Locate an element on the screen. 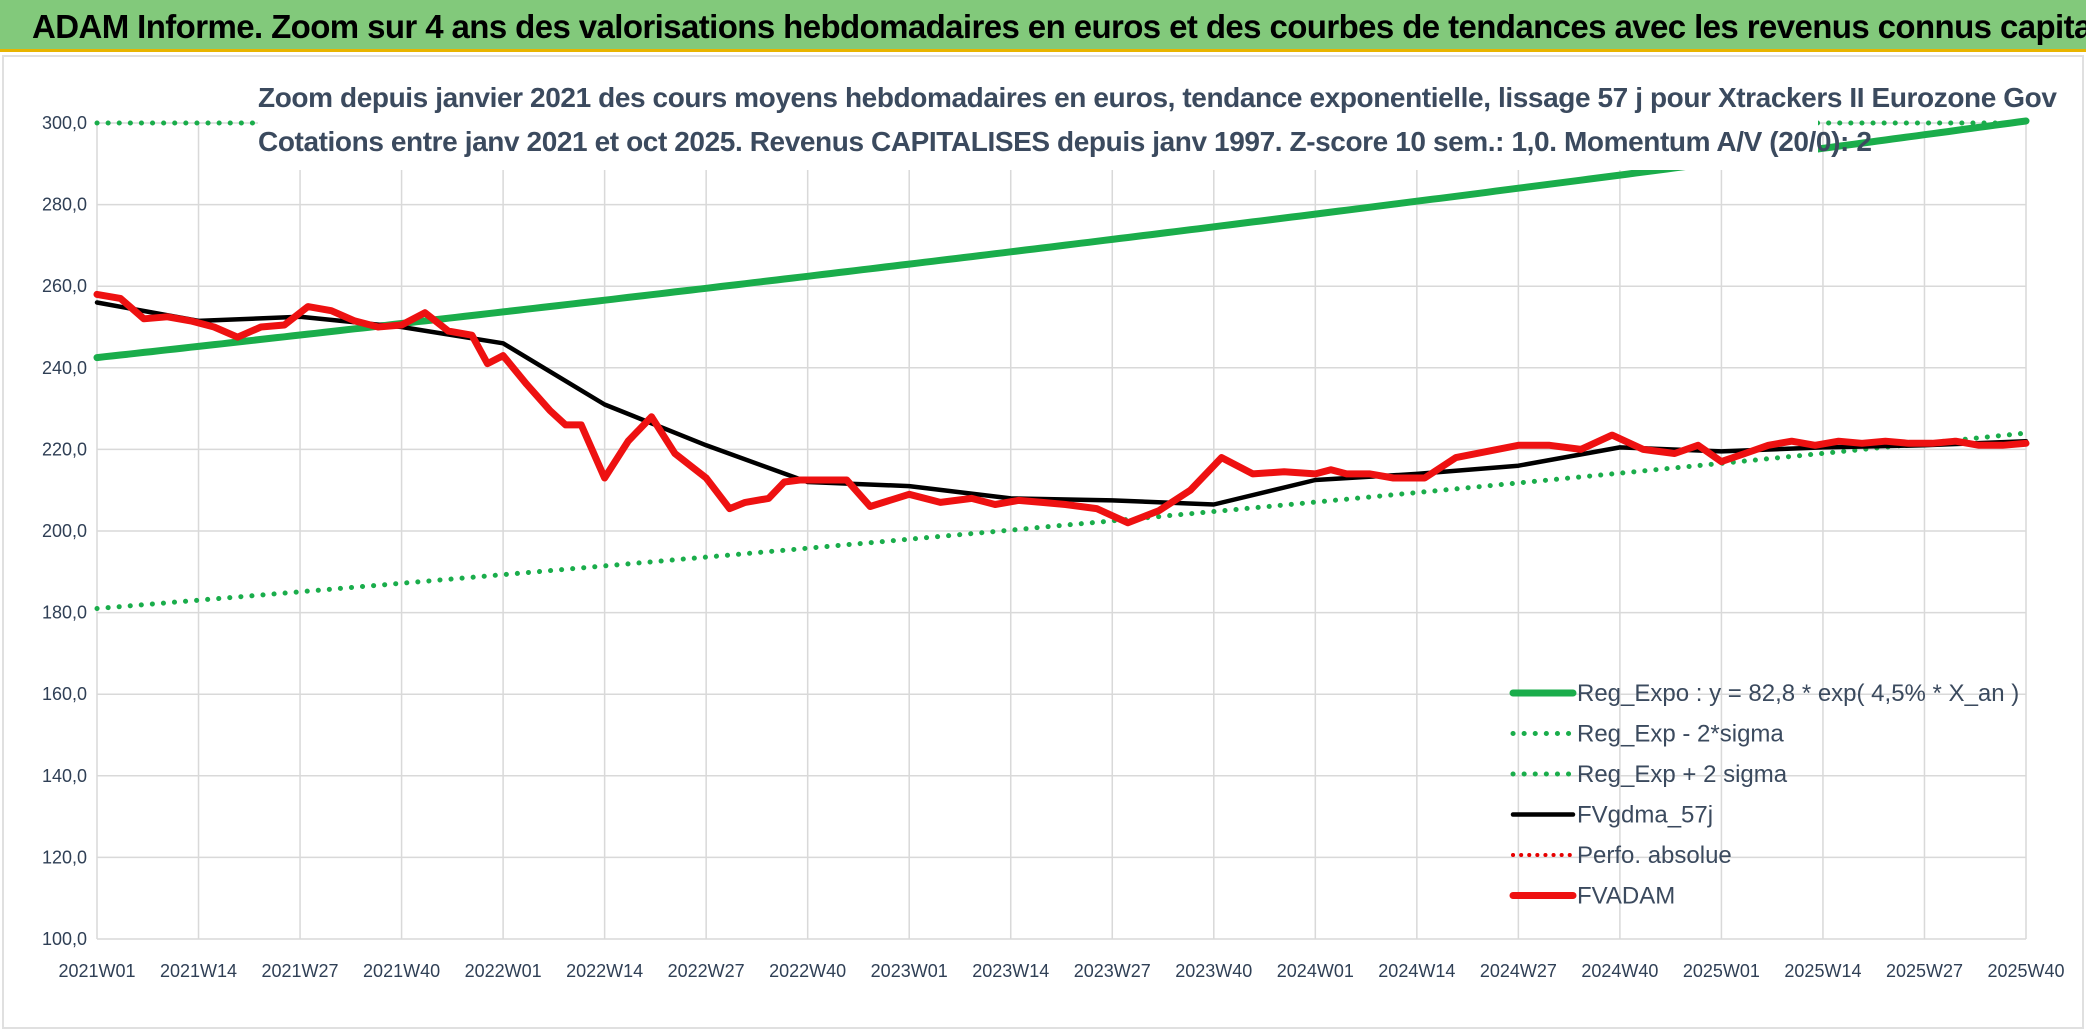 This screenshot has width=2086, height=1031. y-tick-label: 220,0 is located at coordinates (64, 449).